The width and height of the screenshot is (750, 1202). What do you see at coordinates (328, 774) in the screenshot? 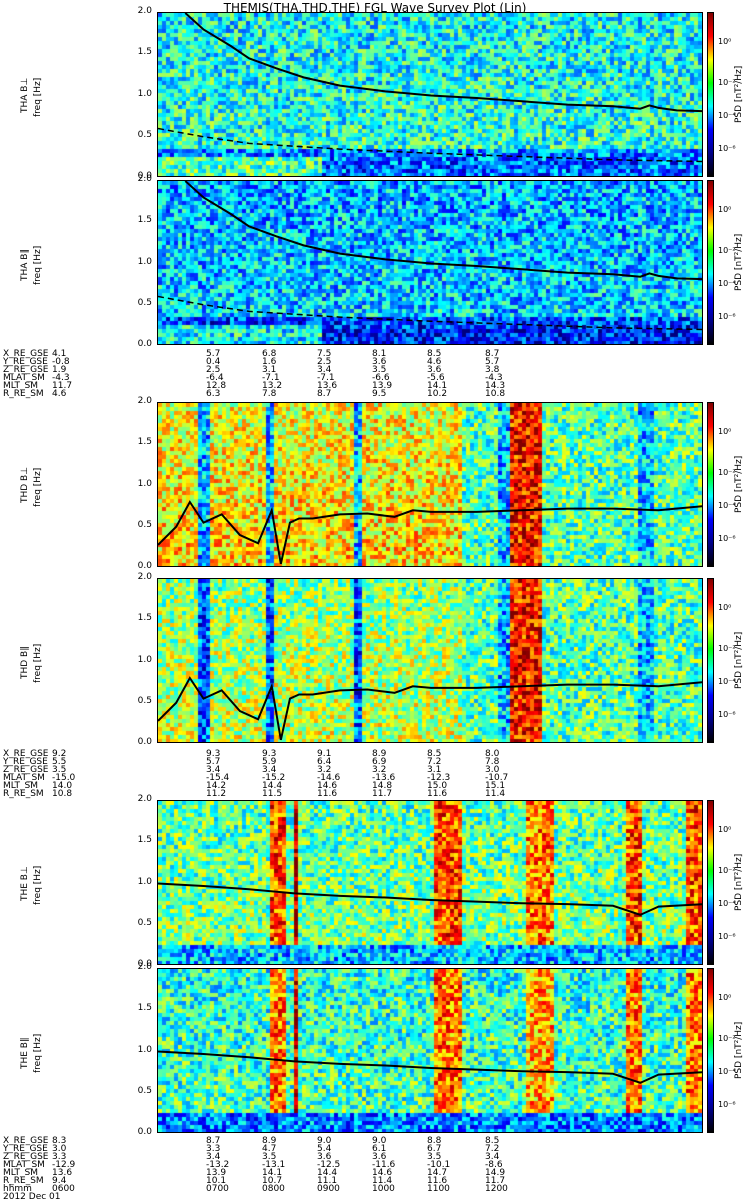
I see `ephemeris-column: 9.1 6.4 3.2 -14.6 14.6 11.6` at bounding box center [328, 774].